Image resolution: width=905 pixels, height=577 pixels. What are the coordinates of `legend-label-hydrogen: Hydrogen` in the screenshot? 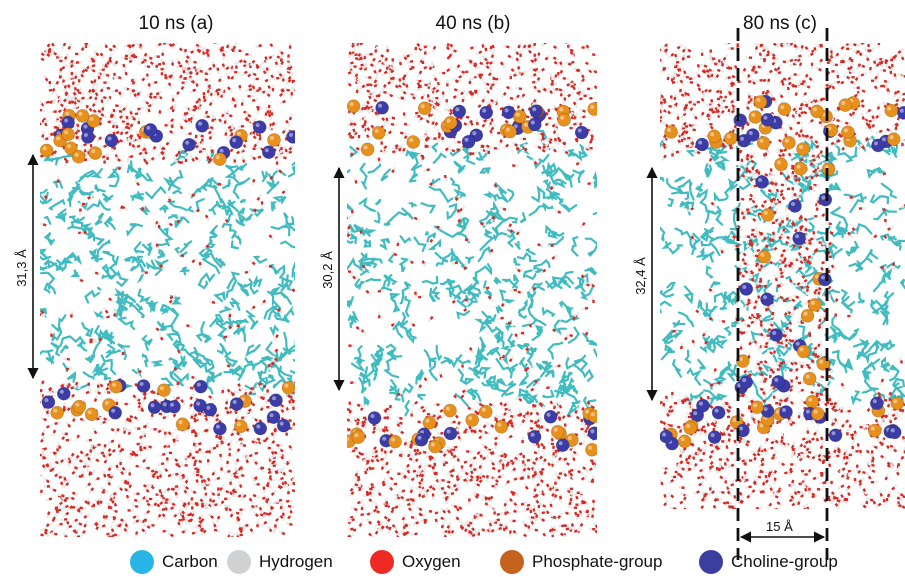 It's located at (296, 561).